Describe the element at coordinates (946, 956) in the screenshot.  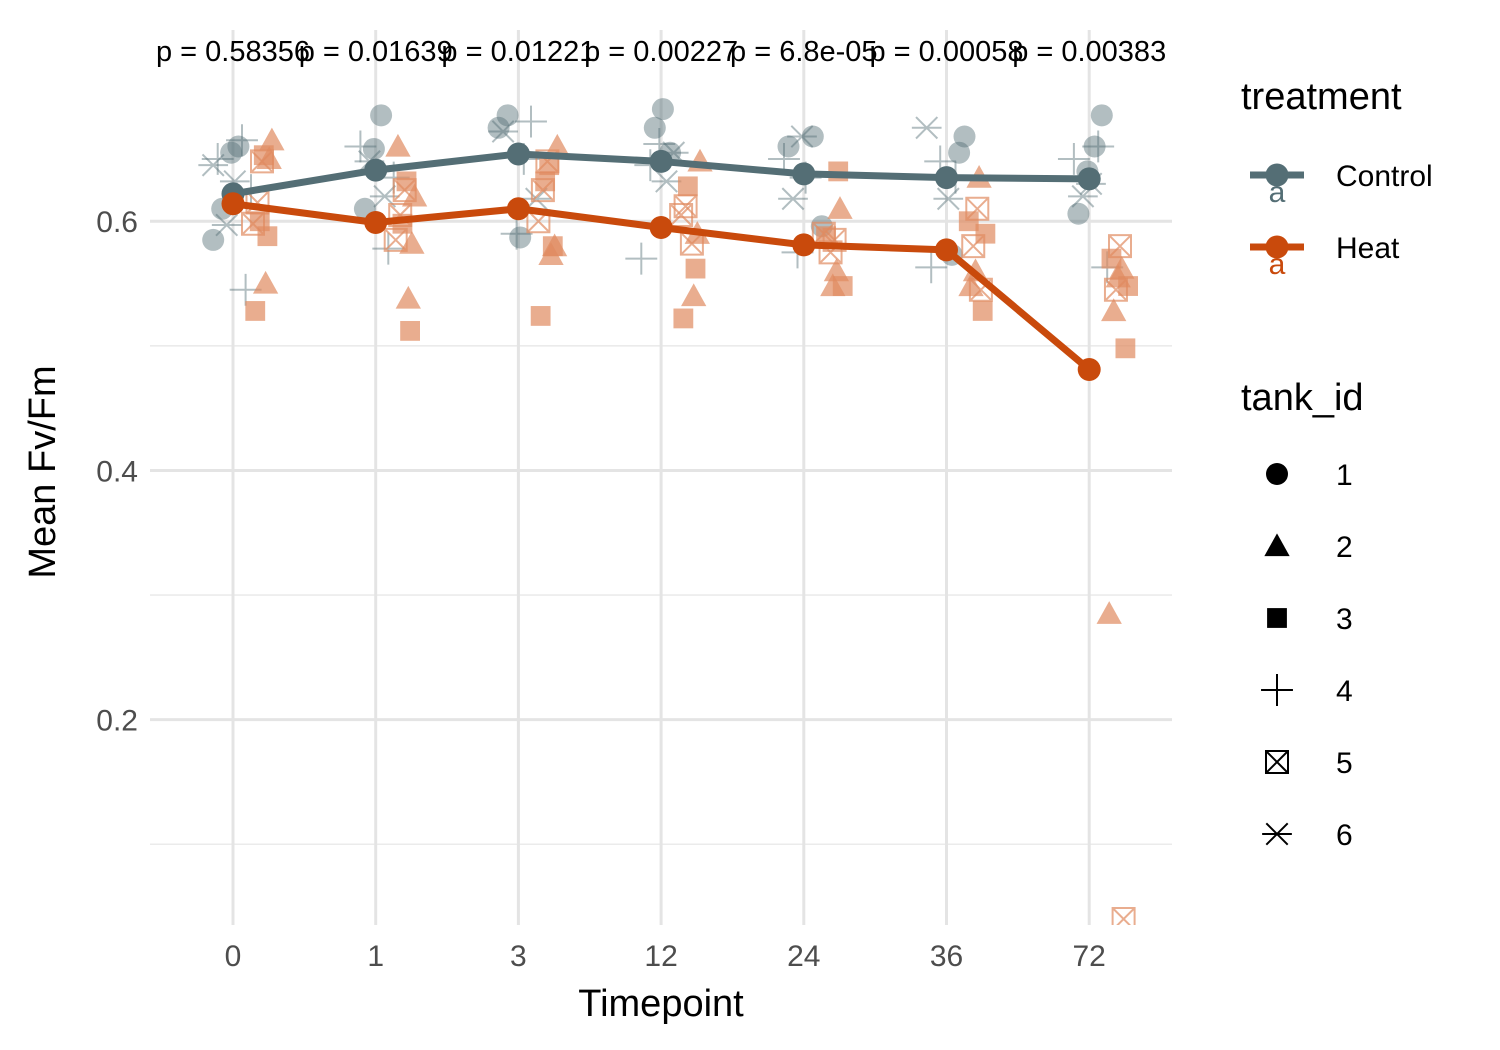
I see `x-tick-label: 36` at that location.